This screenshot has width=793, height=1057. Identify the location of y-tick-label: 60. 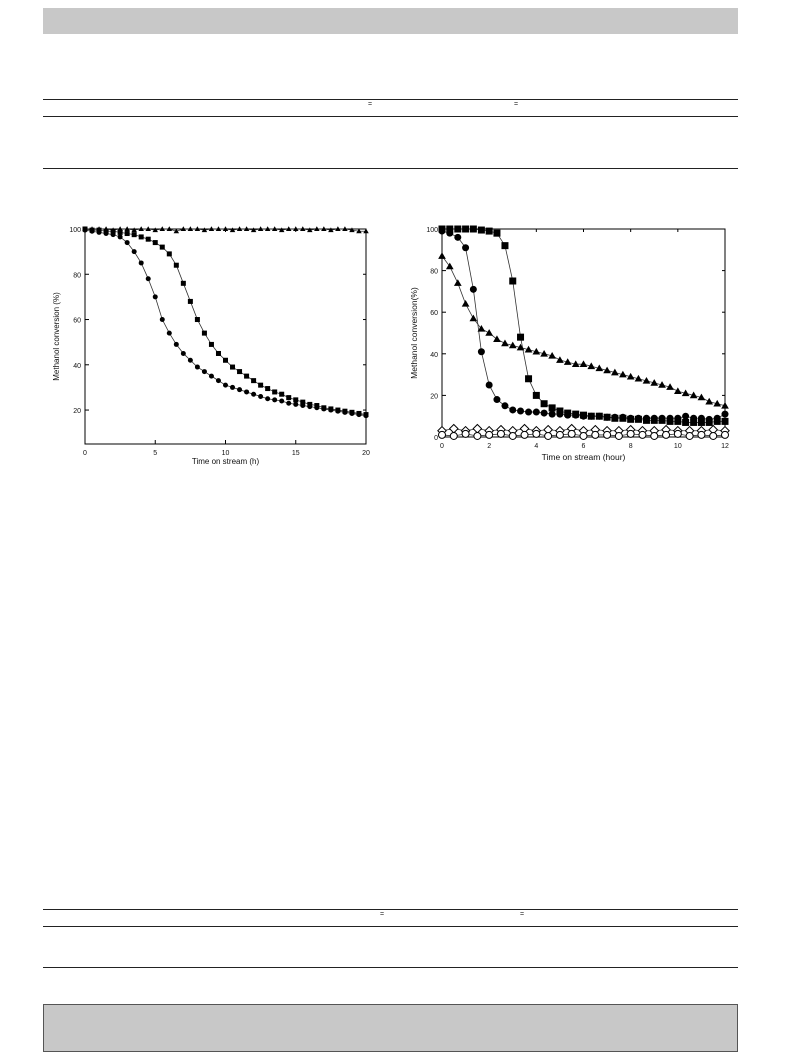
(434, 313).